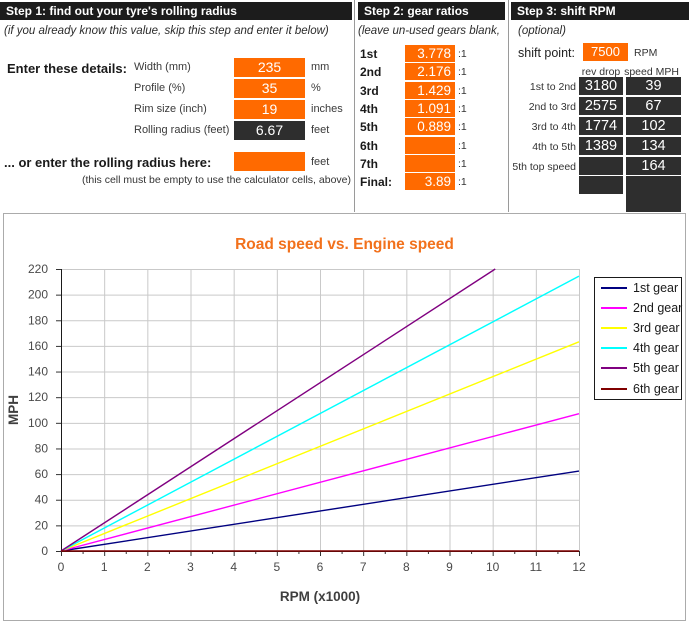  I want to click on rev-drop-cell: 1774, so click(601, 126).